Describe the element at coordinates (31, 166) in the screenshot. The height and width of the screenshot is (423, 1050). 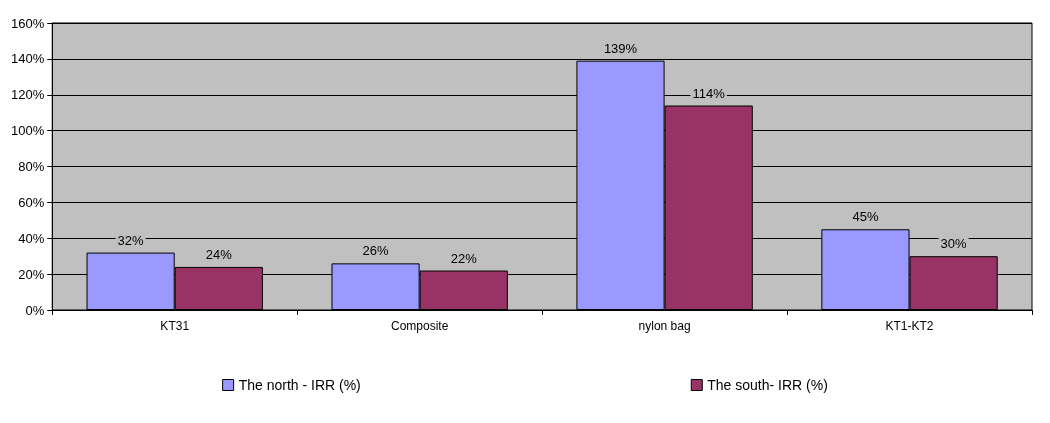
I see `y-tick-label: 80%` at that location.